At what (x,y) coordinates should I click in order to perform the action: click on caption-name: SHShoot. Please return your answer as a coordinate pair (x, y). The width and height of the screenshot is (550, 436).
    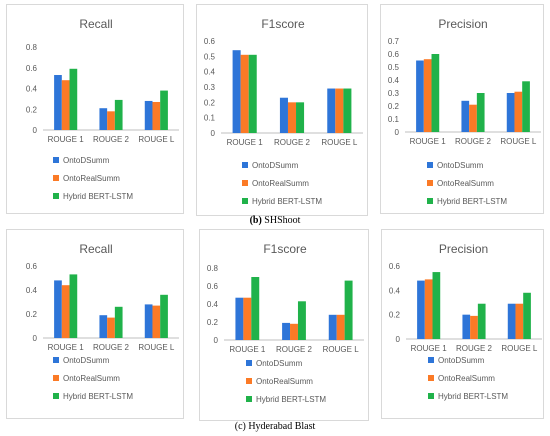
    Looking at the image, I should click on (282, 220).